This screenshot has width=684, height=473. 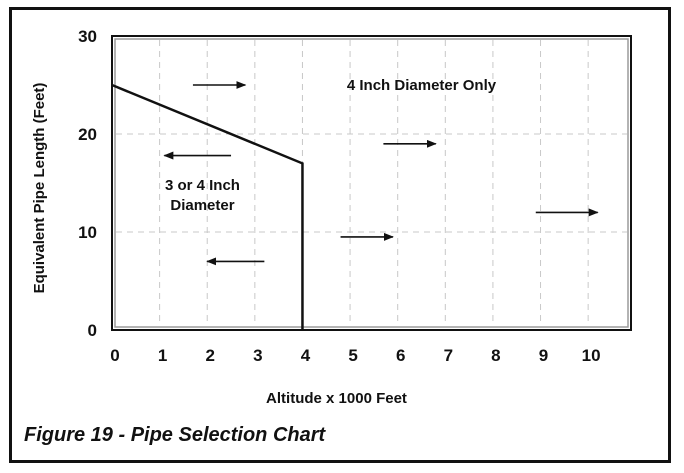 I want to click on x-tick-label: 10, so click(x=591, y=355).